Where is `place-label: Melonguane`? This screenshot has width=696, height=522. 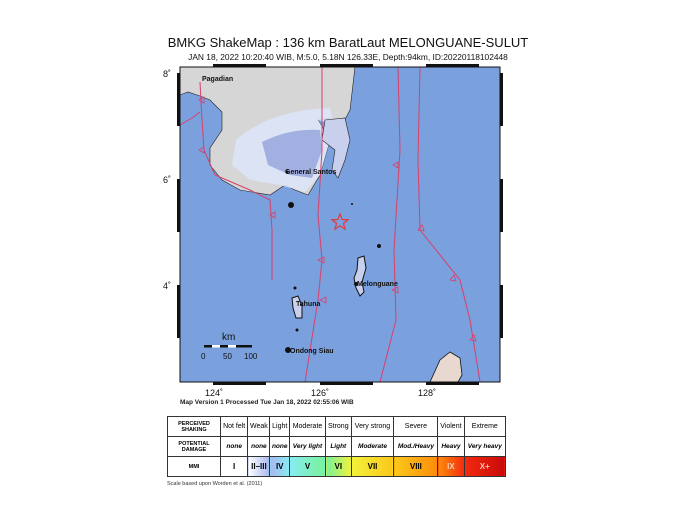 place-label: Melonguane is located at coordinates (377, 284).